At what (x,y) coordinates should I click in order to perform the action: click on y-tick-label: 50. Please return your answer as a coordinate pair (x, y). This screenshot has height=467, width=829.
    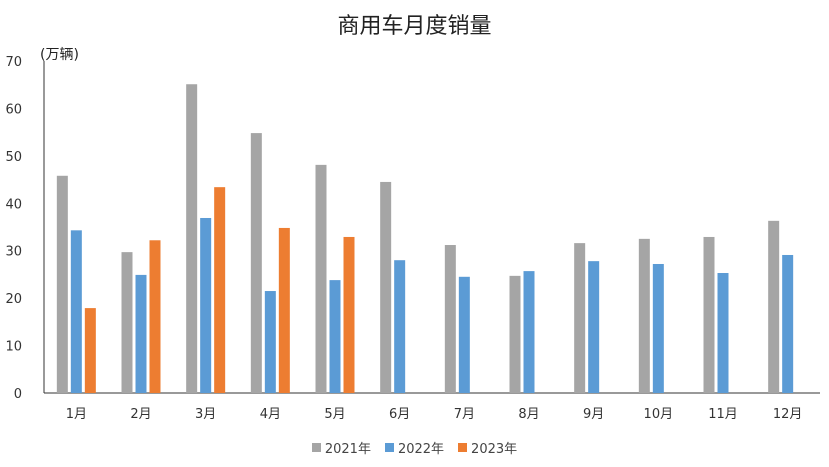
    Looking at the image, I should click on (13, 157).